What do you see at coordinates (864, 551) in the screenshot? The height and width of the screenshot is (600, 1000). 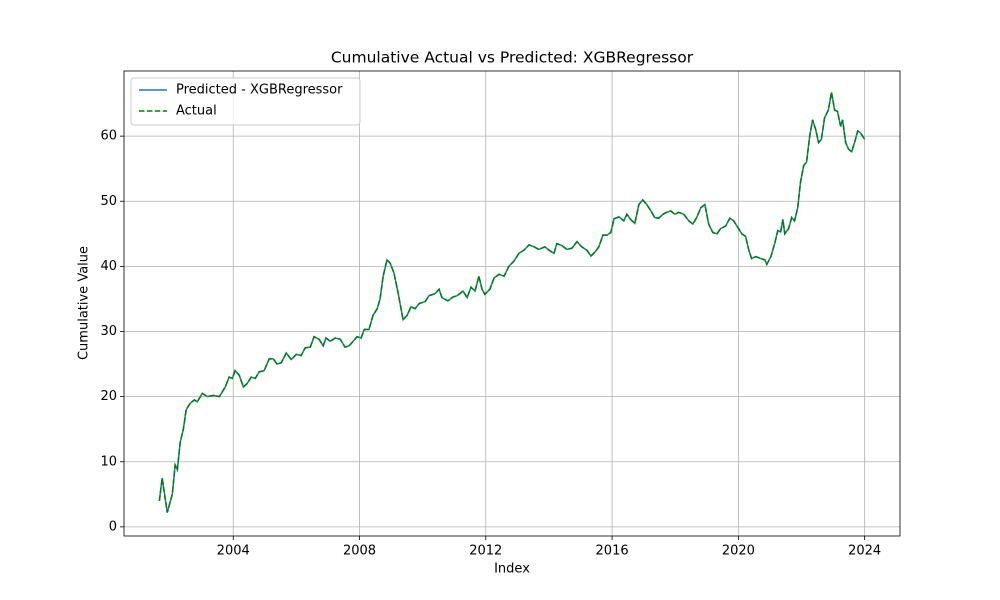 I see `x-tick-label: 2024` at bounding box center [864, 551].